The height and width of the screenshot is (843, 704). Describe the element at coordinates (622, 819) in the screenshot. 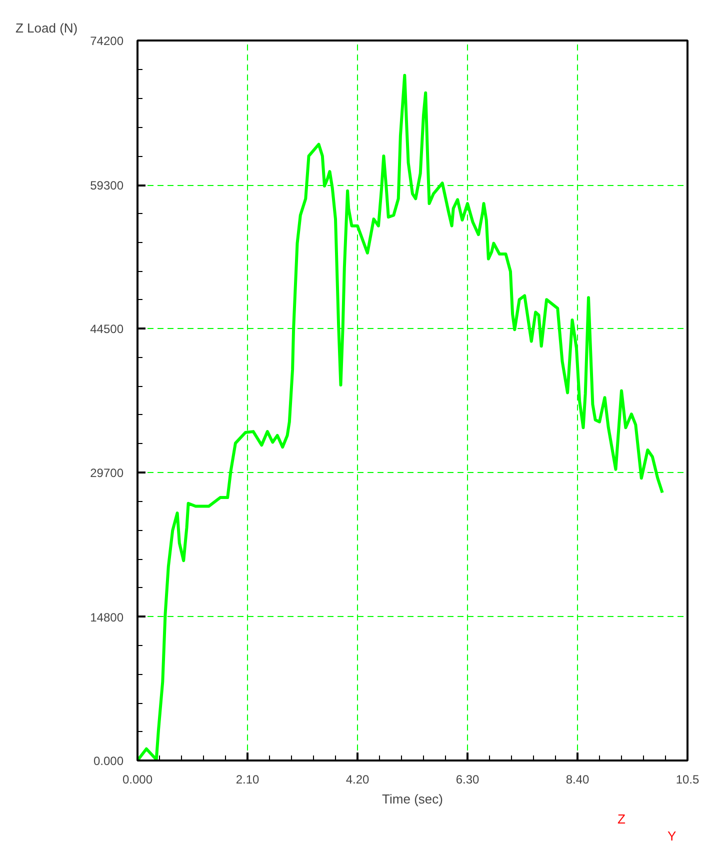

I see `text: Z` at that location.